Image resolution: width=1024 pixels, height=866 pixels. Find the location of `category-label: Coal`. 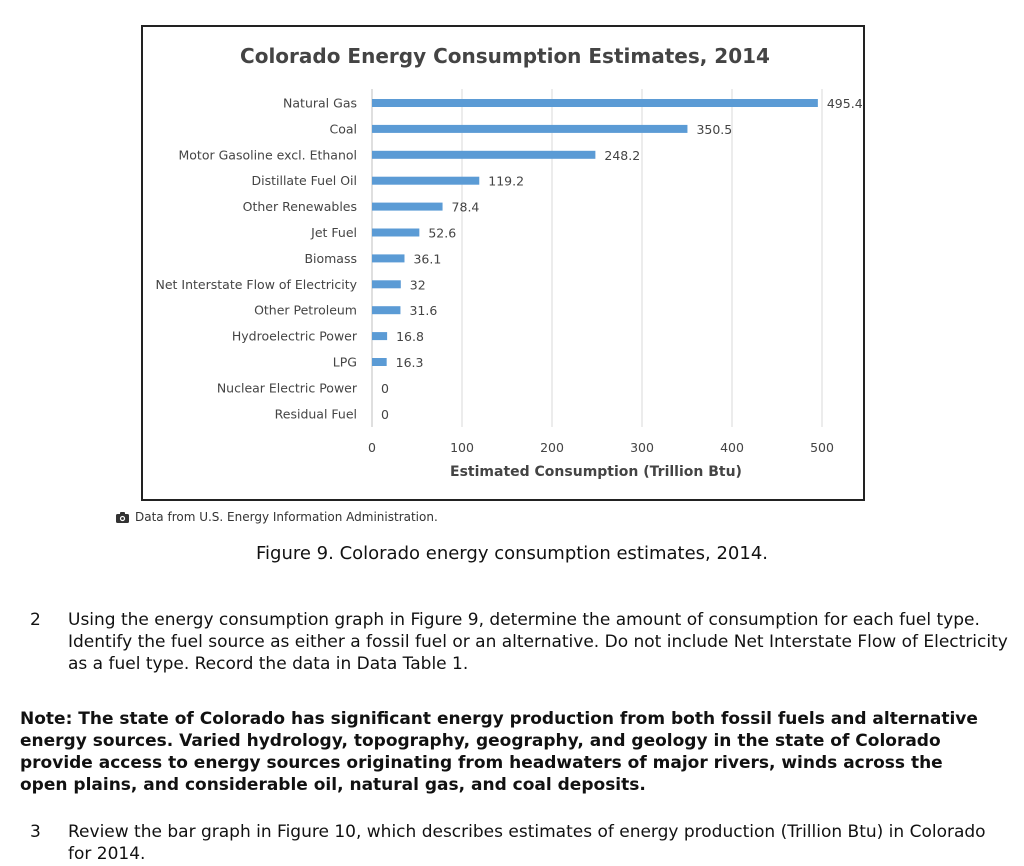

category-label: Coal is located at coordinates (343, 128).